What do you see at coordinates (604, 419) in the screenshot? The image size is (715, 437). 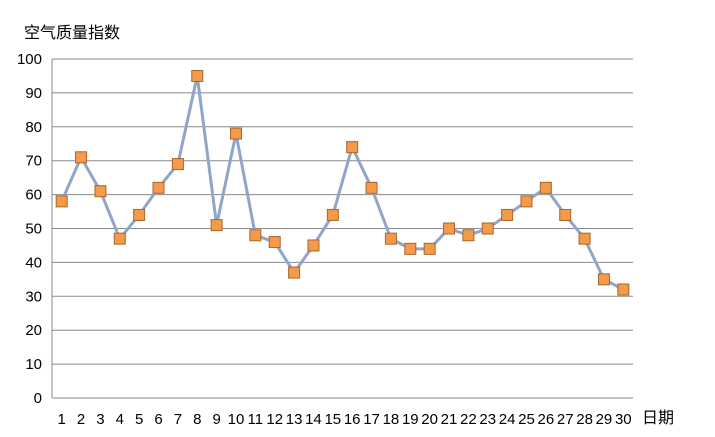 I see `x-tick-label: 29` at bounding box center [604, 419].